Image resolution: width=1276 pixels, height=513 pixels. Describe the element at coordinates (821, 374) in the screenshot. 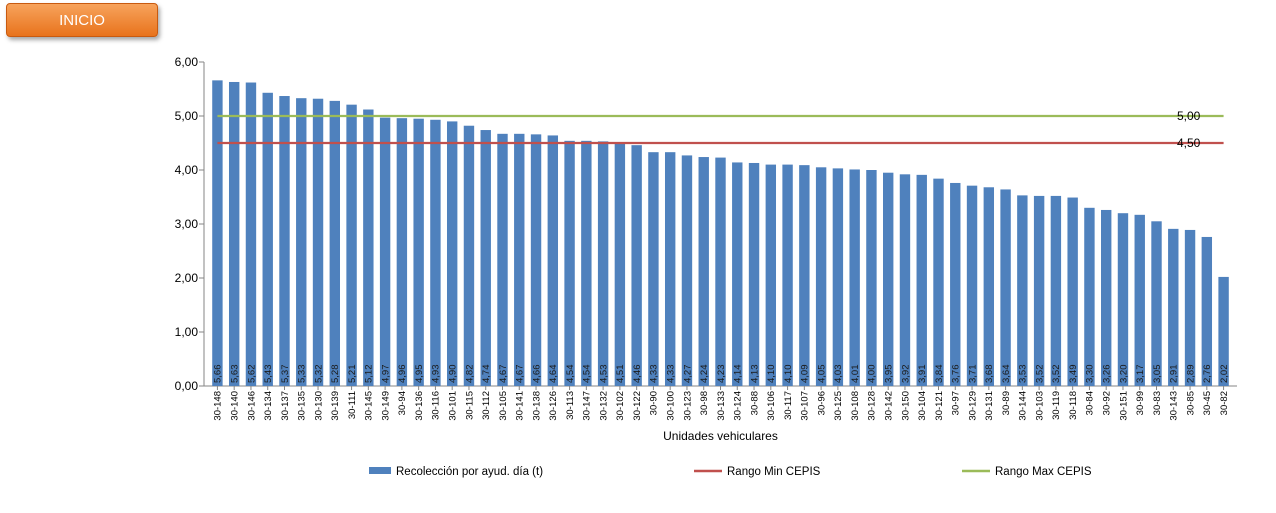

I see `data-label: 4,05` at that location.